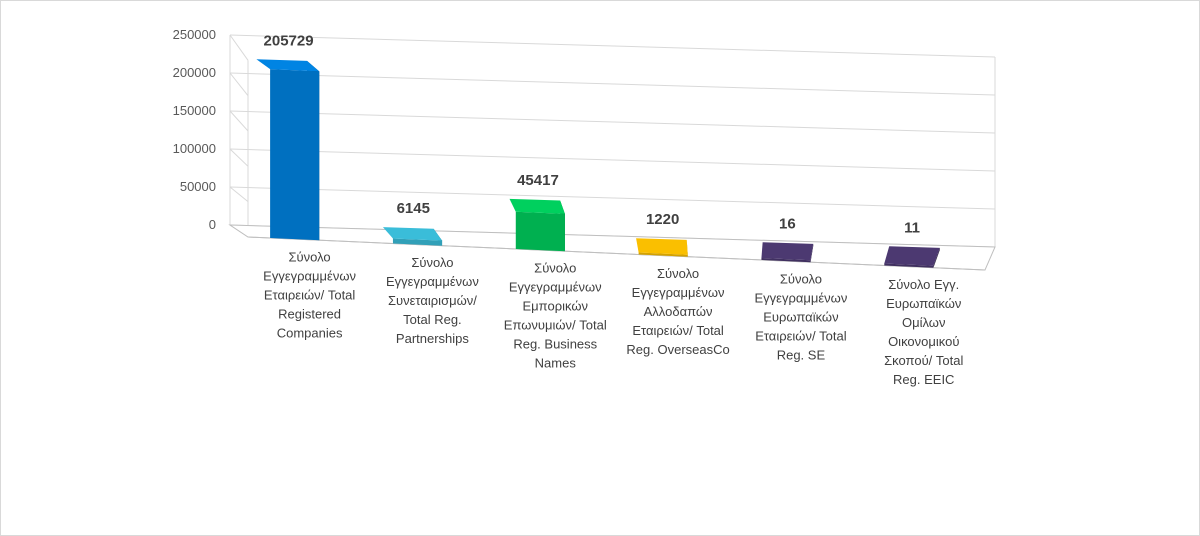  Describe the element at coordinates (538, 180) in the screenshot. I see `data-label: 45417` at that location.